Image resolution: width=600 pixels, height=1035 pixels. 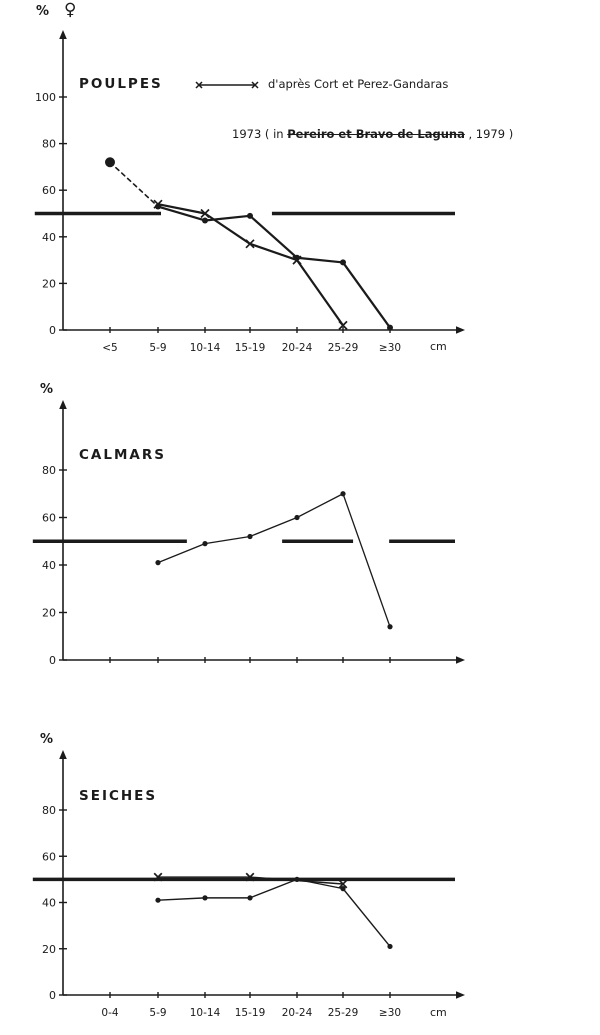 What do you see at coordinates (227, 84) in the screenshot?
I see `legend-x-line-marker-icon` at bounding box center [227, 84].